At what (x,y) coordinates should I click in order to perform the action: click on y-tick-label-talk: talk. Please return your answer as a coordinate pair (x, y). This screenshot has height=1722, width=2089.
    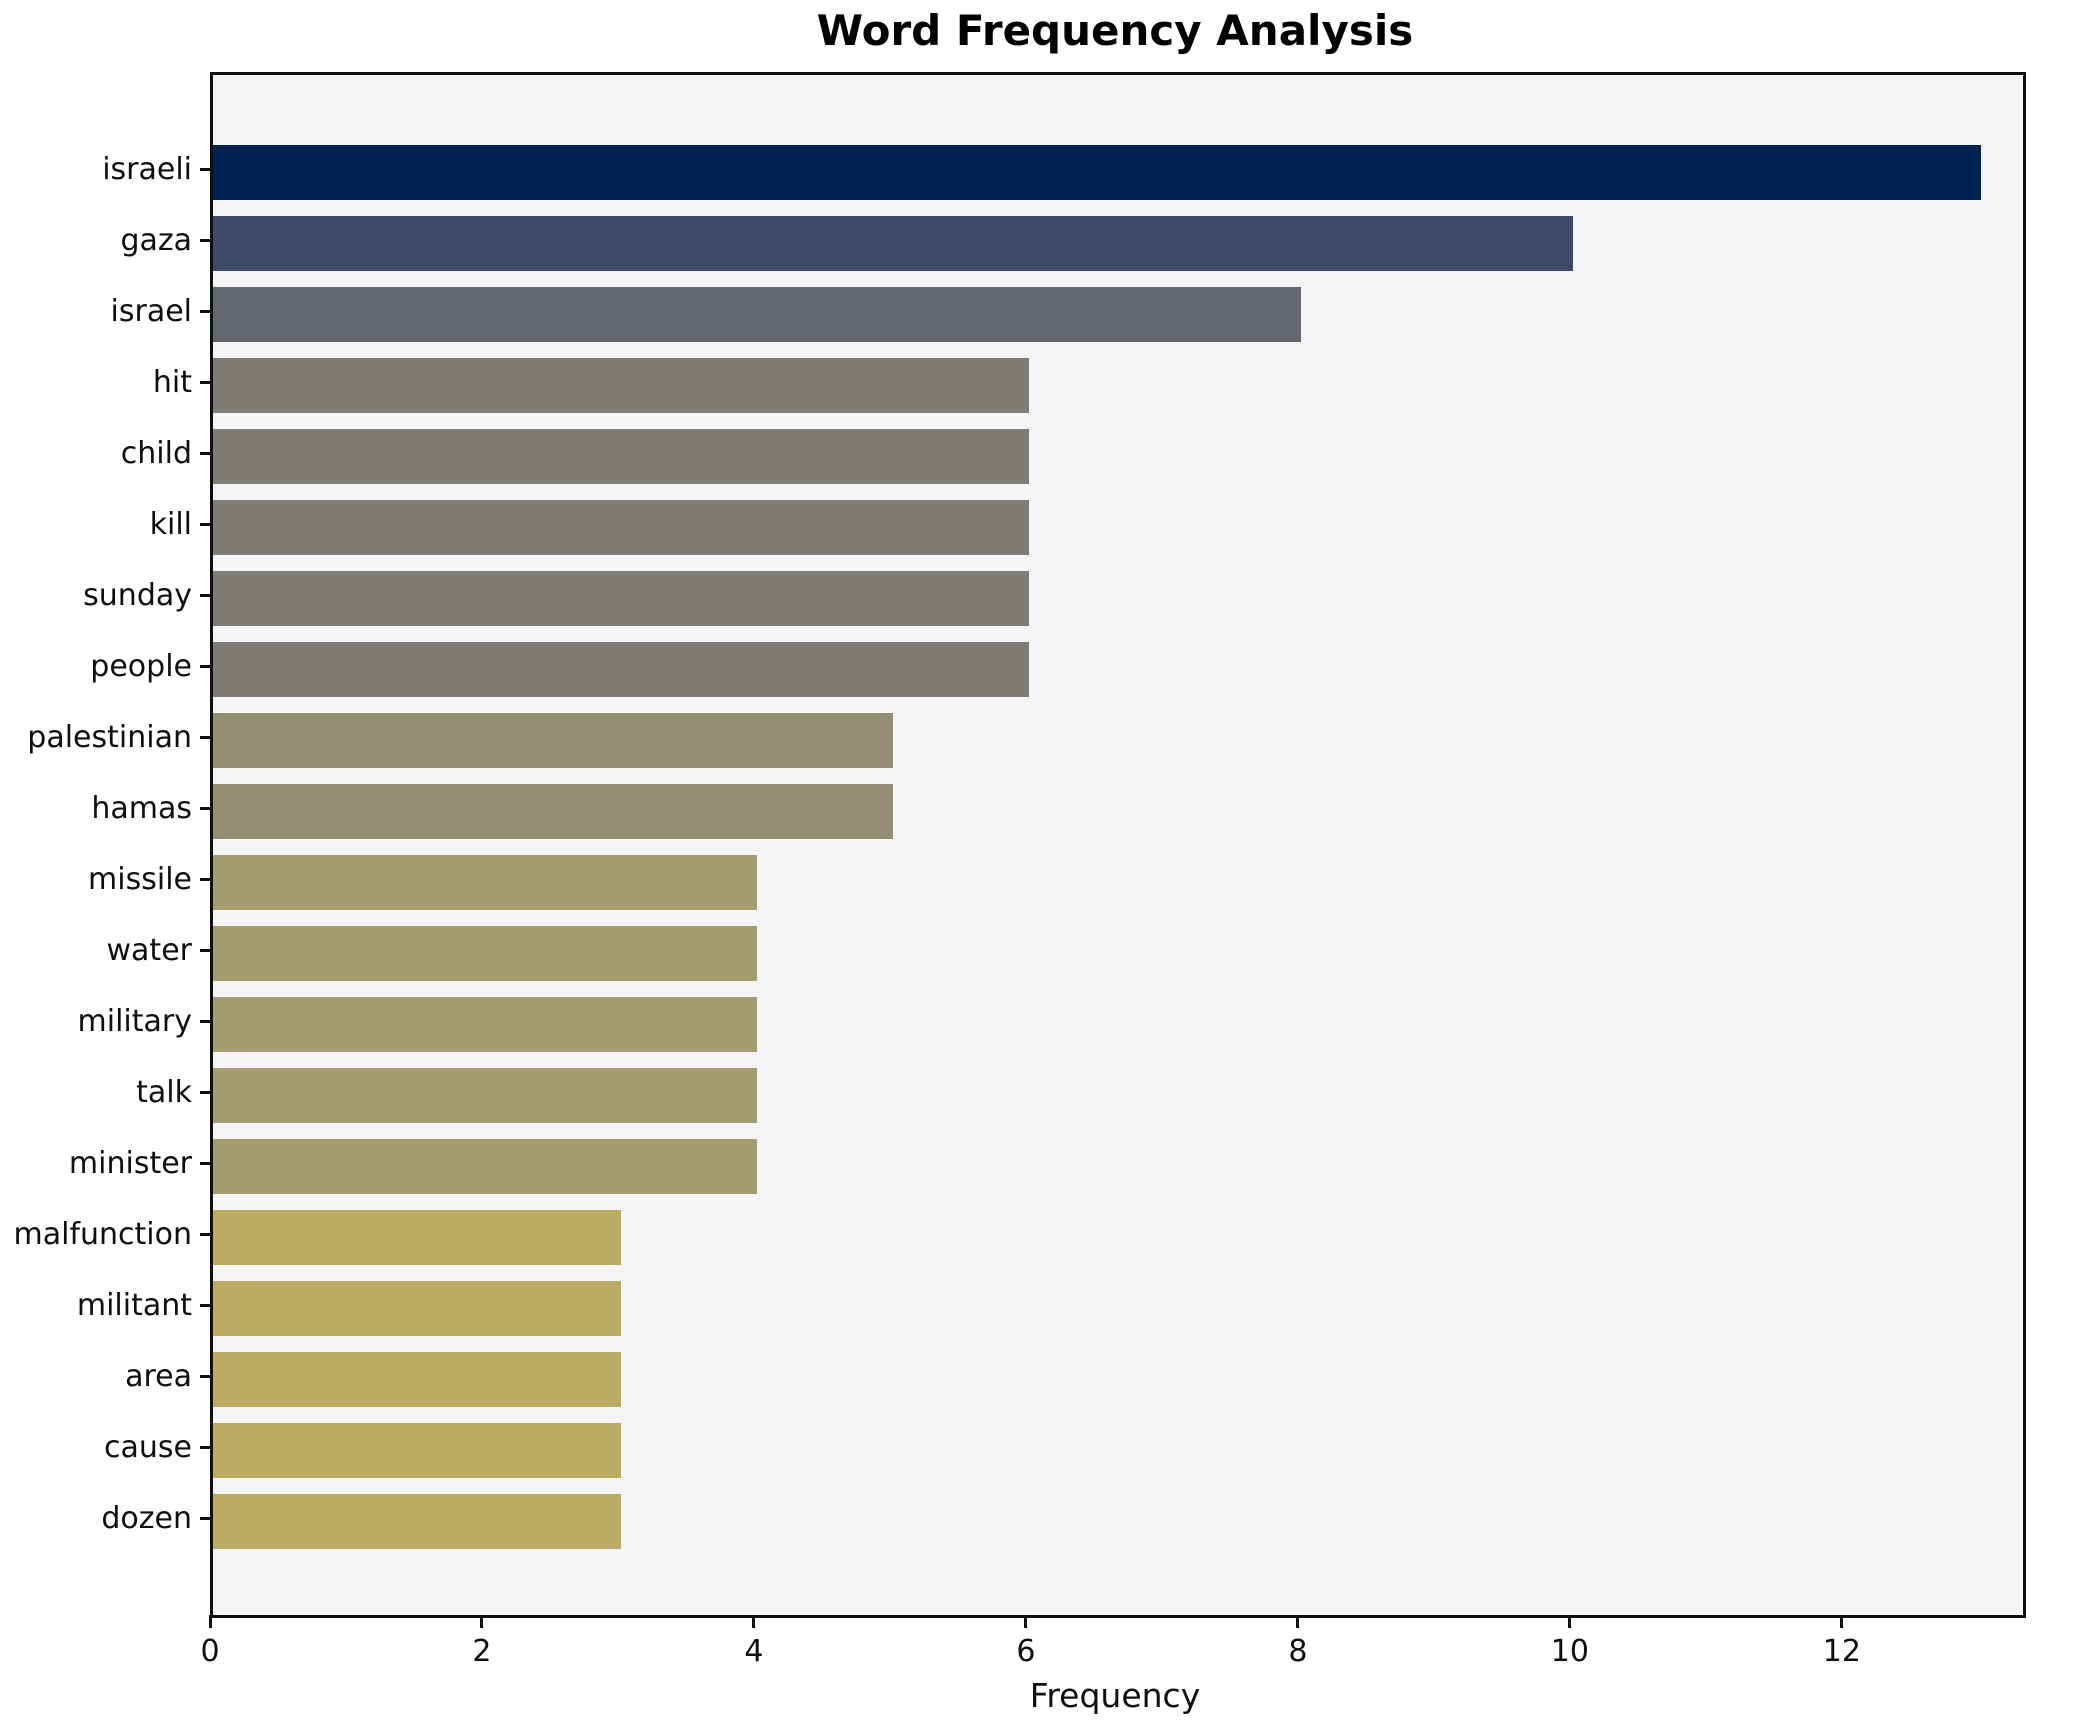
    Looking at the image, I should click on (164, 1092).